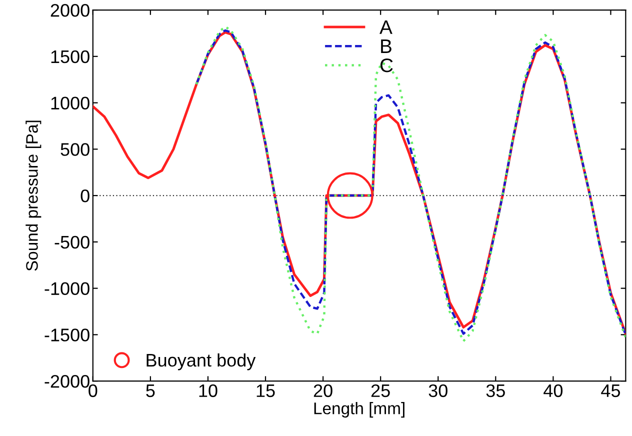 The image size is (632, 436). I want to click on legend-label: Buoyant body, so click(201, 361).